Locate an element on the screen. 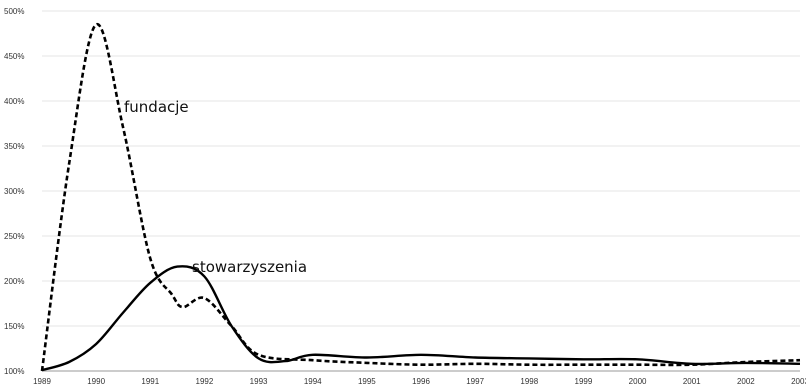 The image size is (806, 391). x-tick-label: 1989 is located at coordinates (42, 381).